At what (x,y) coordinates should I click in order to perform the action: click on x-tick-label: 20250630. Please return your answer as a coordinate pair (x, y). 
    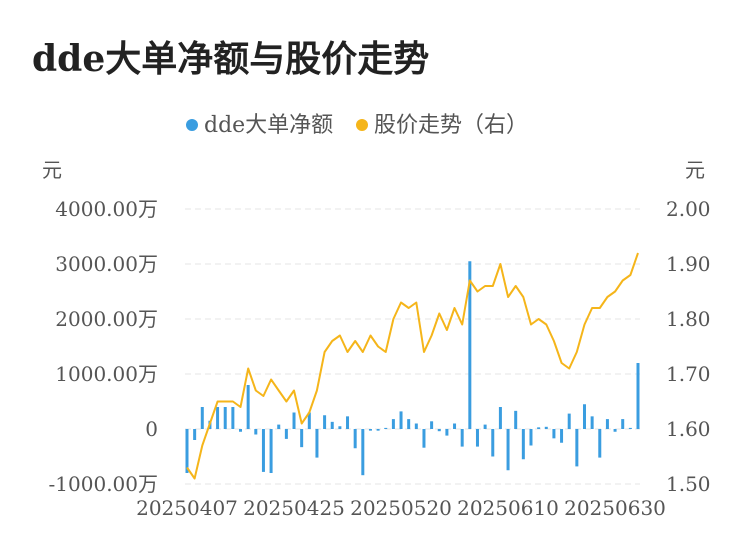
    Looking at the image, I should click on (615, 508).